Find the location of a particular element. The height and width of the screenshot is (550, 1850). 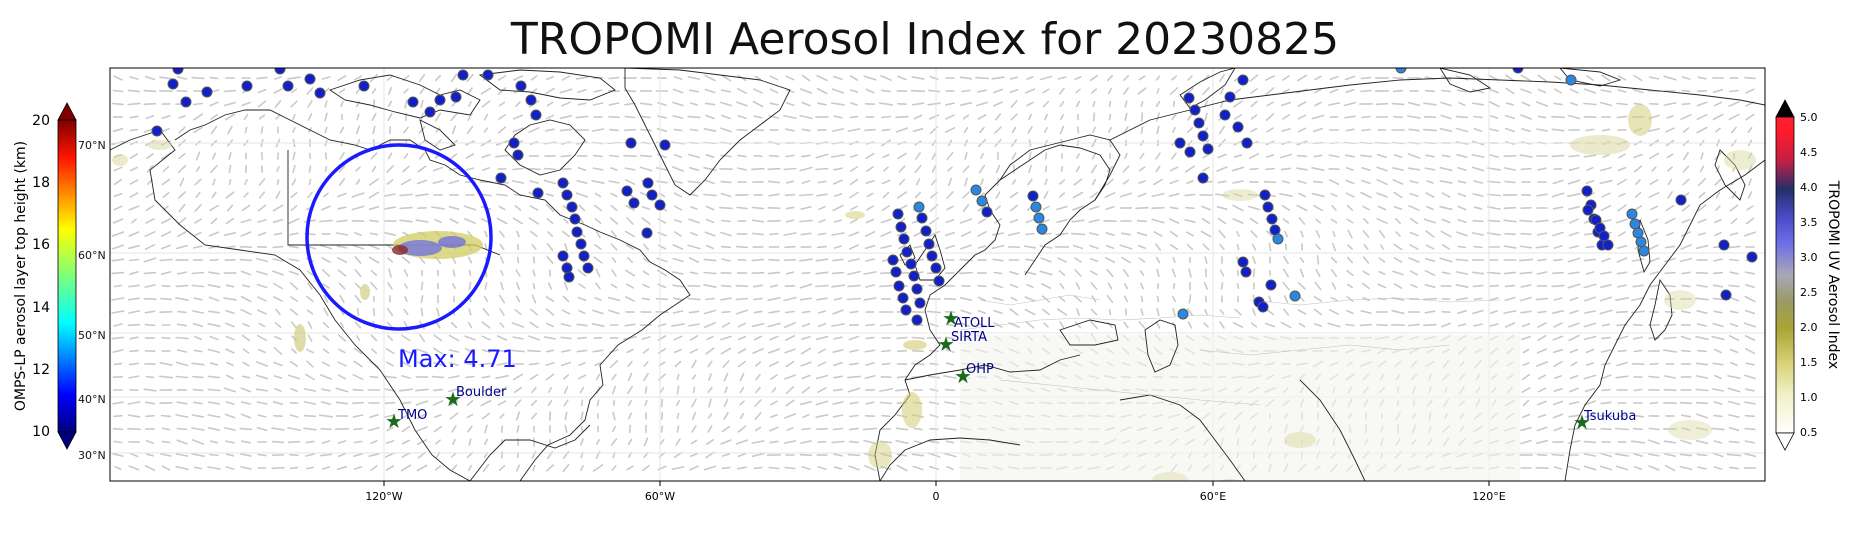

station-tmo: ★ TMO is located at coordinates (406, 420).